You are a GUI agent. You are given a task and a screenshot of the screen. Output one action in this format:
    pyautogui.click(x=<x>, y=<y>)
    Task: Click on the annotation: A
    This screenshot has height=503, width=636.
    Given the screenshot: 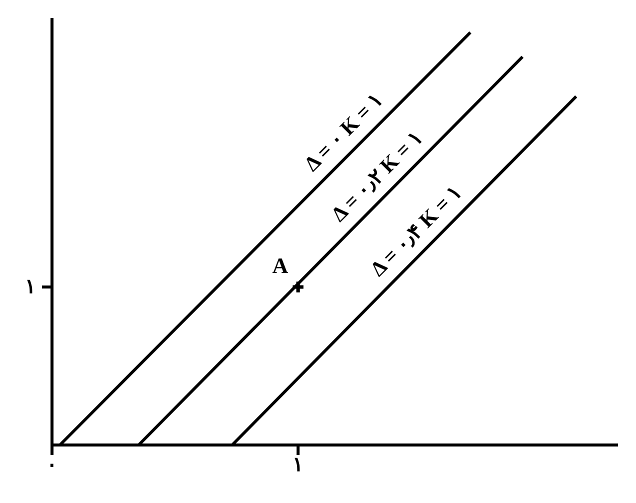 What is the action you would take?
    pyautogui.click(x=280, y=265)
    